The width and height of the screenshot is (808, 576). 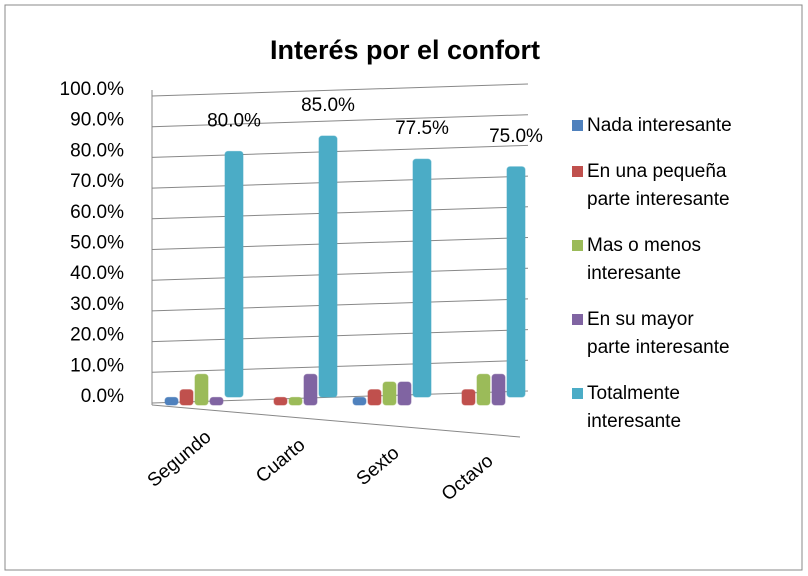 What do you see at coordinates (644, 259) in the screenshot?
I see `legend-label: Mas o menos interesante` at bounding box center [644, 259].